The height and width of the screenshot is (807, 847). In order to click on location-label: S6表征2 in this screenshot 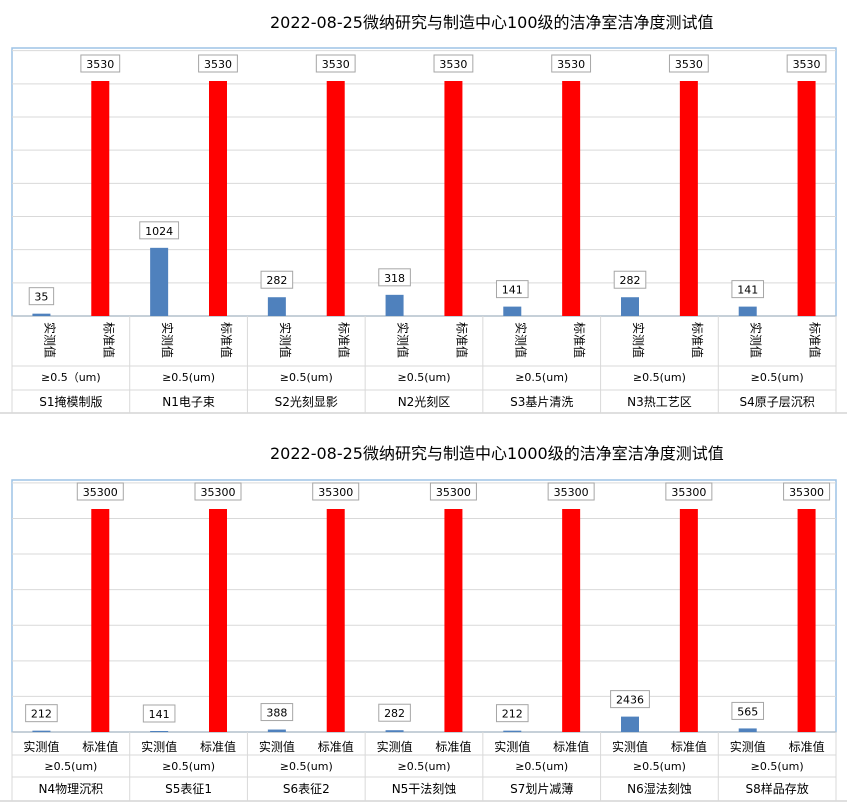, I will do `click(306, 789)`.